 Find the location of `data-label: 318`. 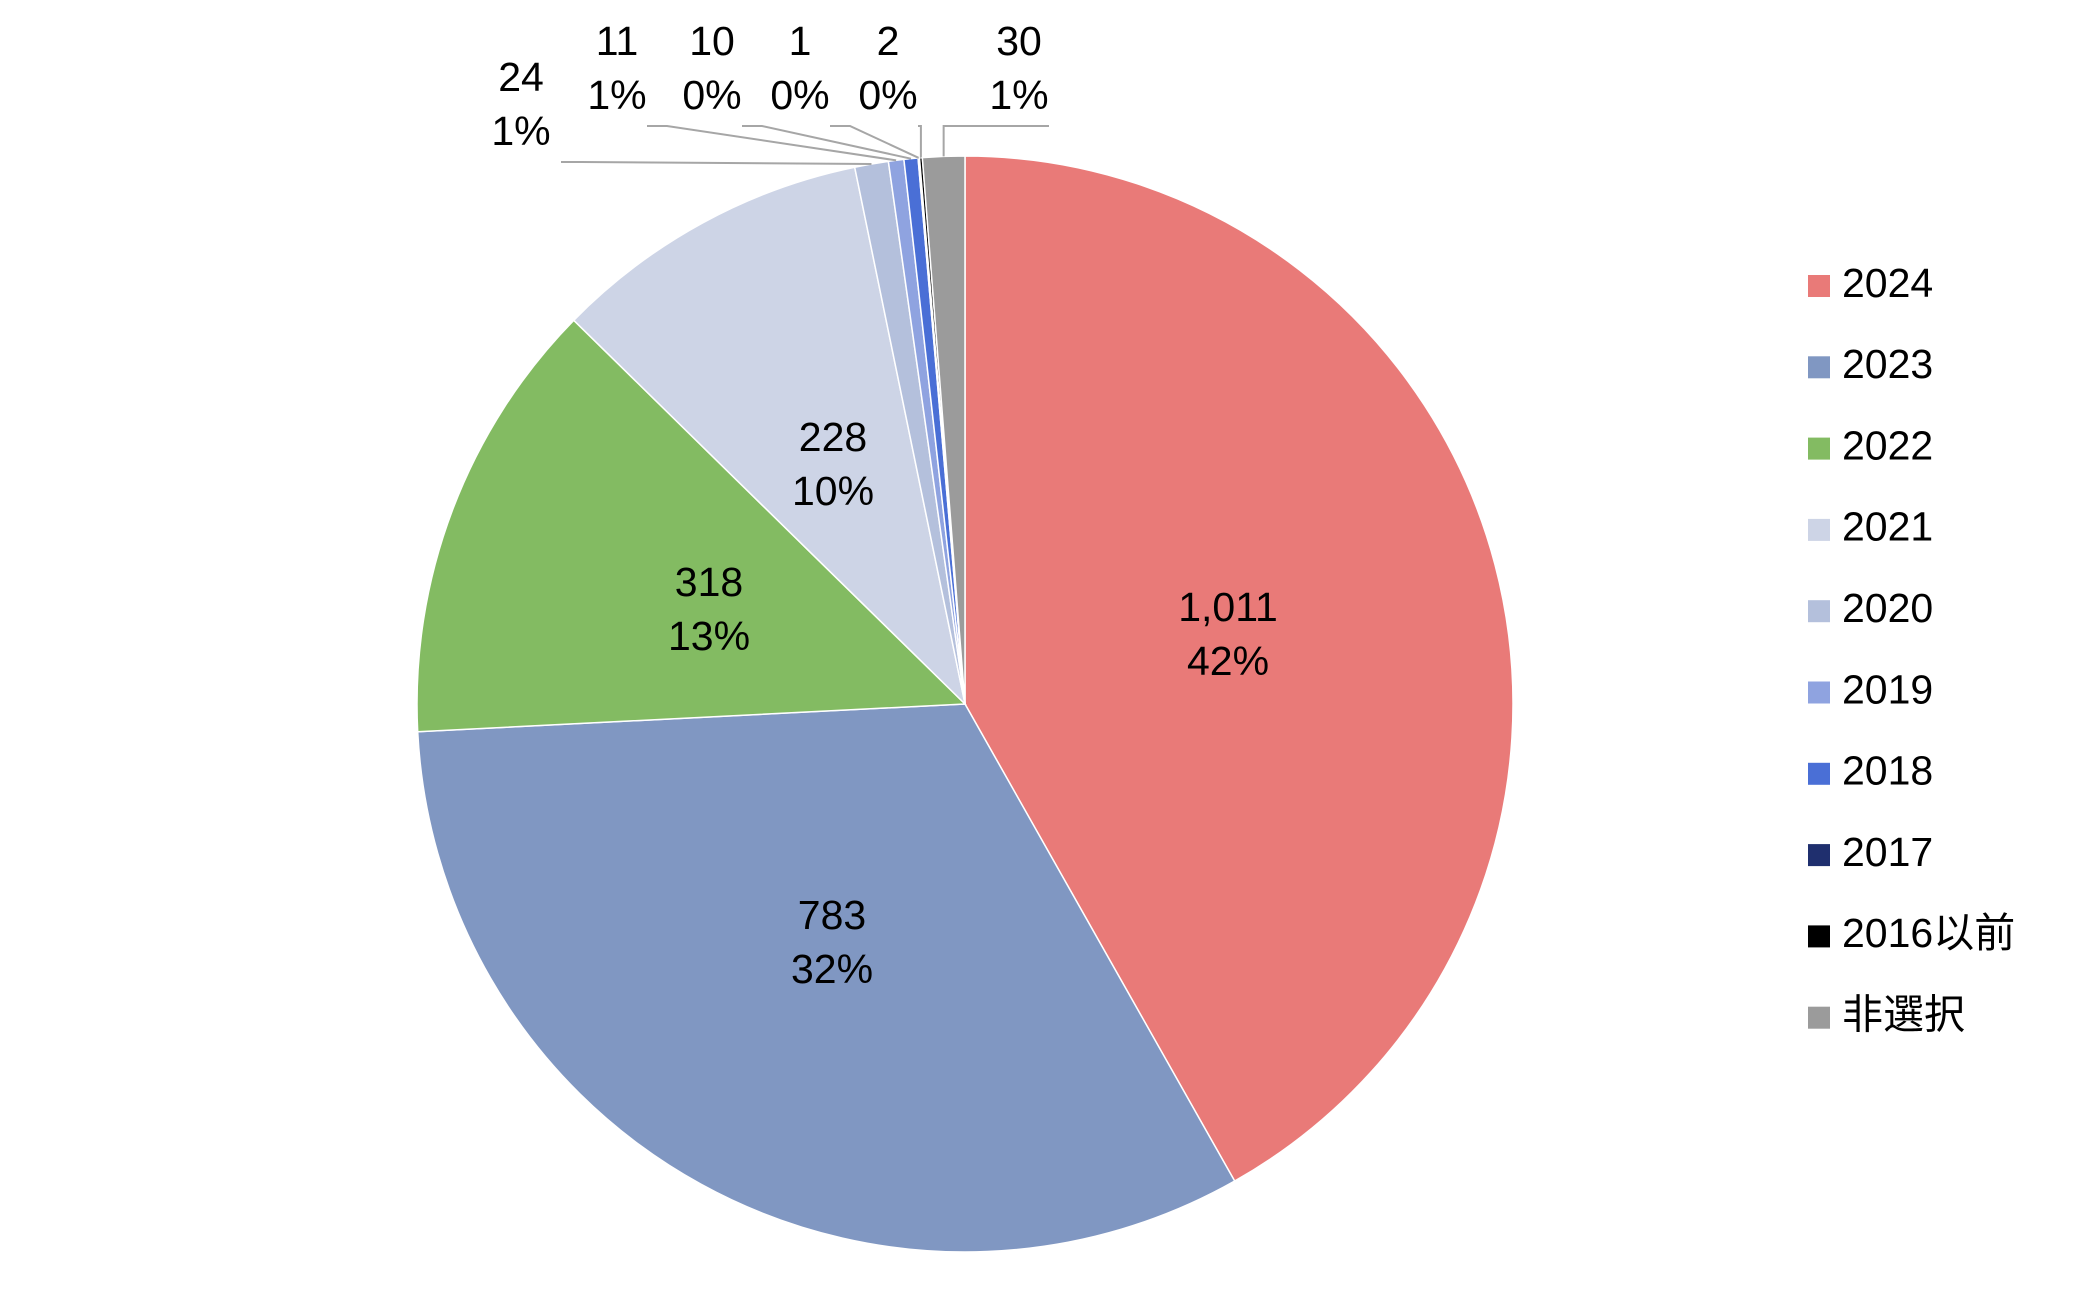

data-label: 318 is located at coordinates (709, 582).